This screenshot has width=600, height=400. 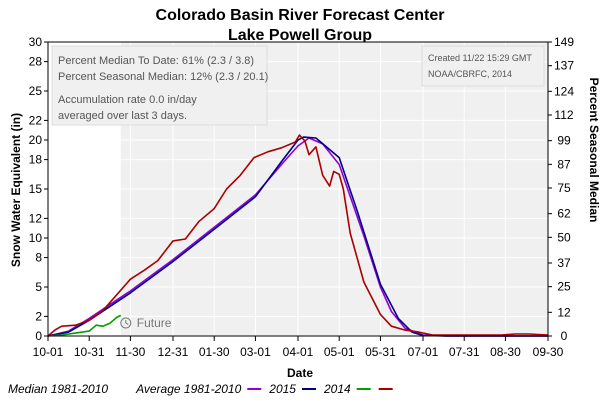 I want to click on y-right-tick-label: 0, so click(x=564, y=336).